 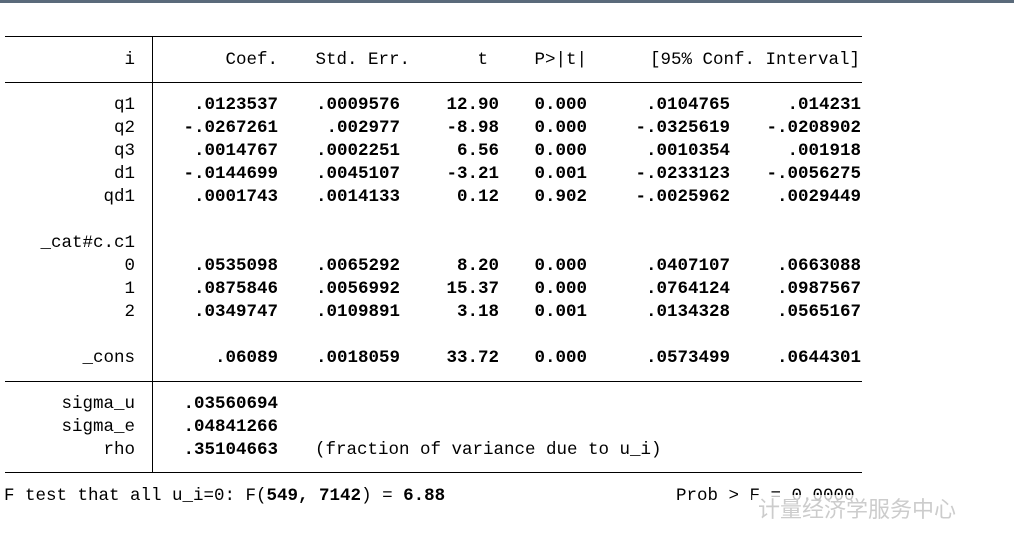 I want to click on cell: .04841266, so click(x=230, y=427).